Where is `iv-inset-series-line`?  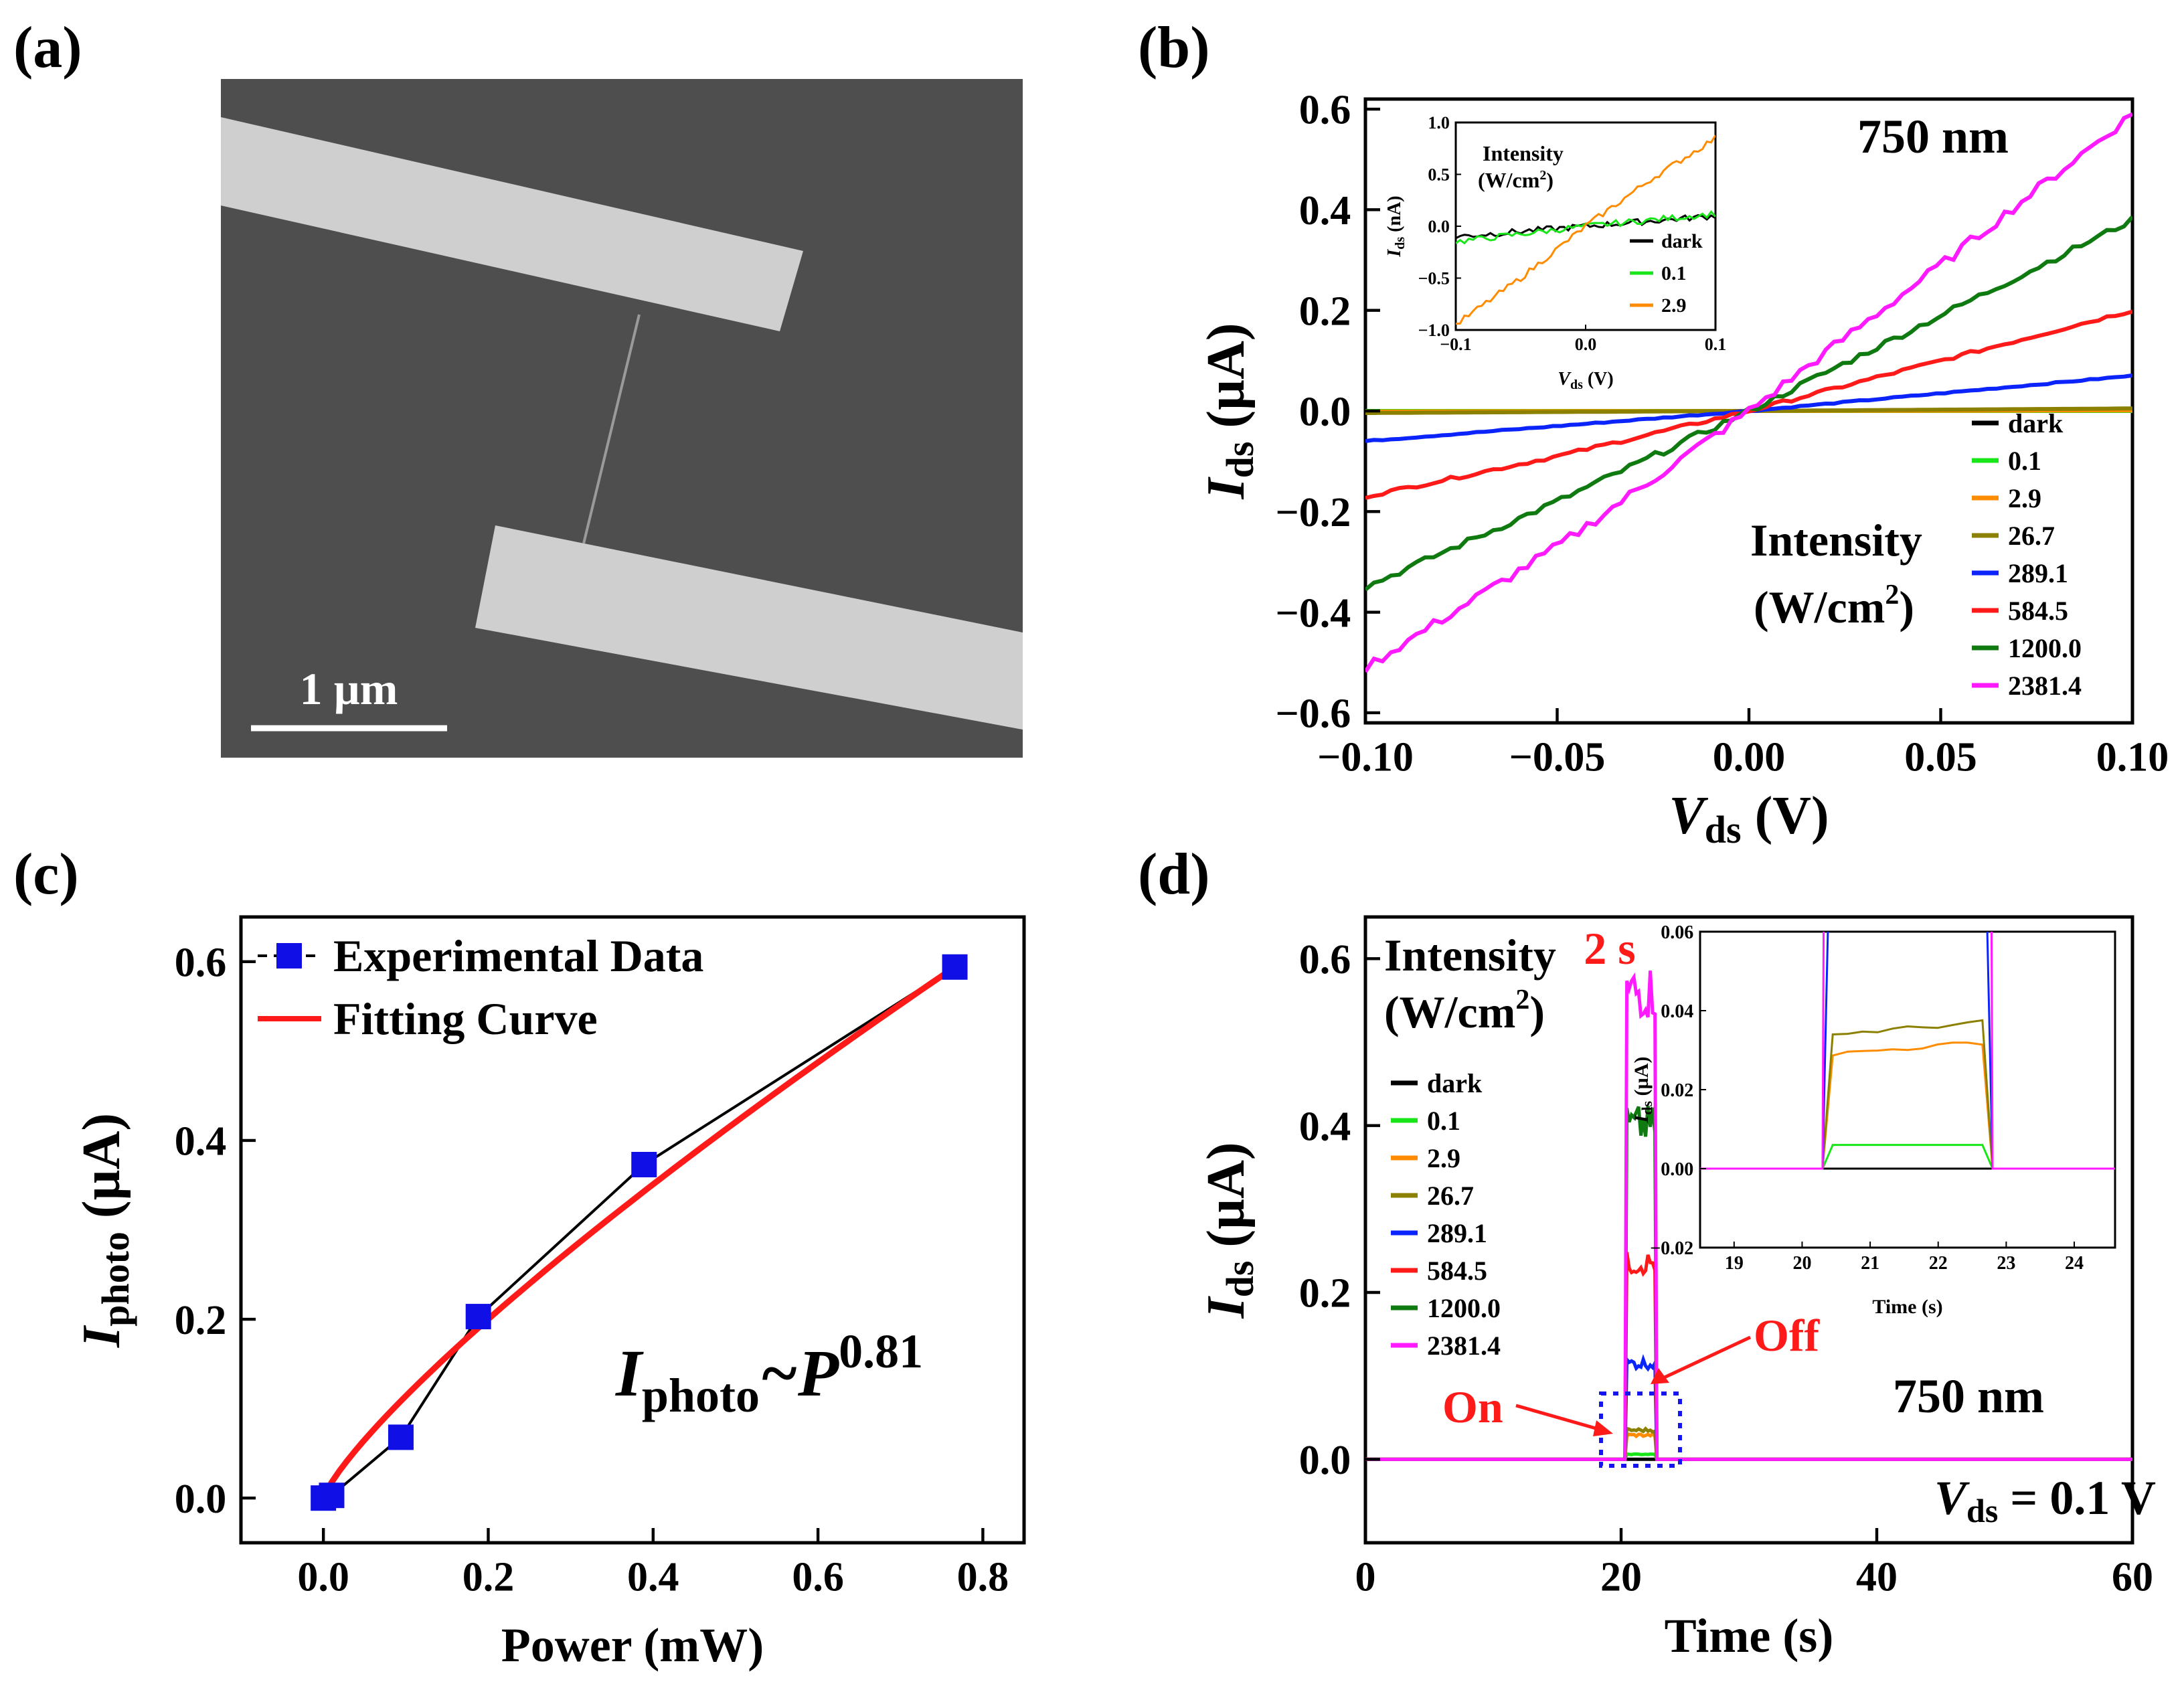
iv-inset-series-line is located at coordinates (1585, 230).